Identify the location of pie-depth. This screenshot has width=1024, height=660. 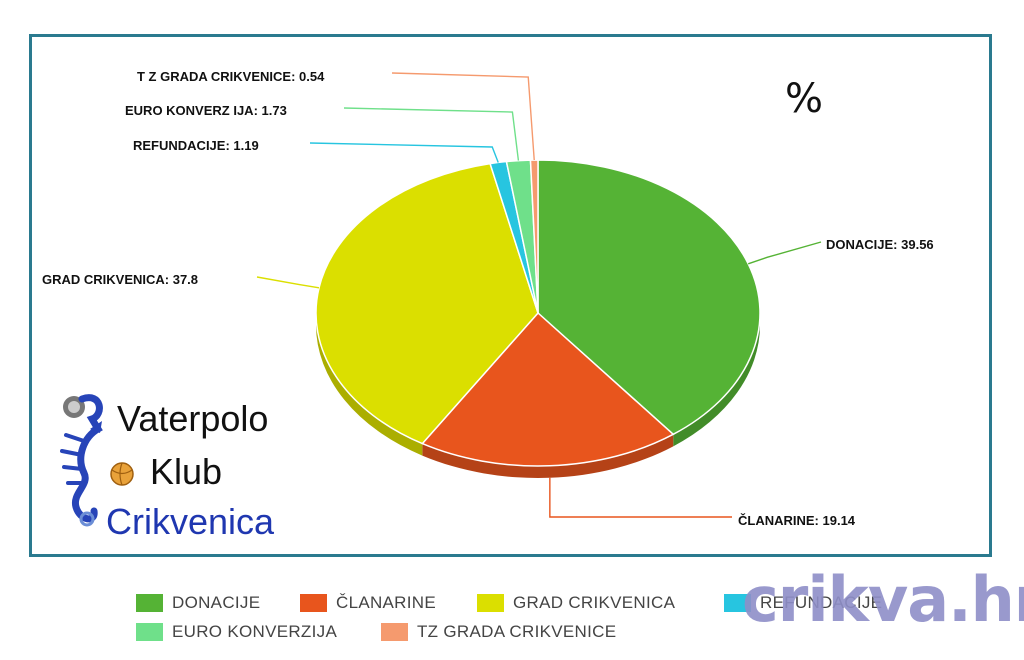
(538, 395).